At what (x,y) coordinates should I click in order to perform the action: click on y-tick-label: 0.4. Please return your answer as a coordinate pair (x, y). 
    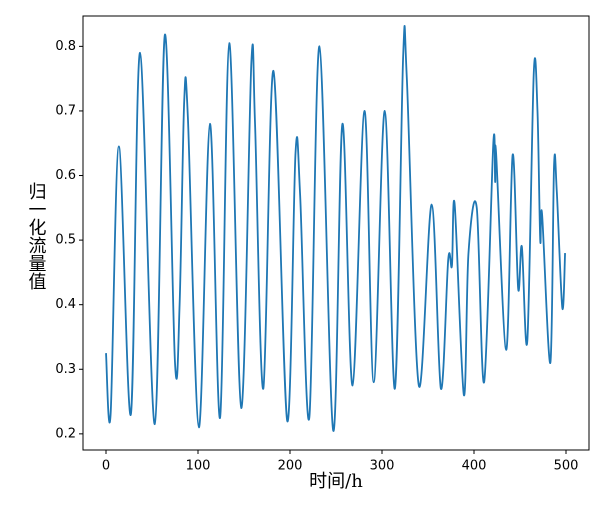
    Looking at the image, I should click on (65, 304).